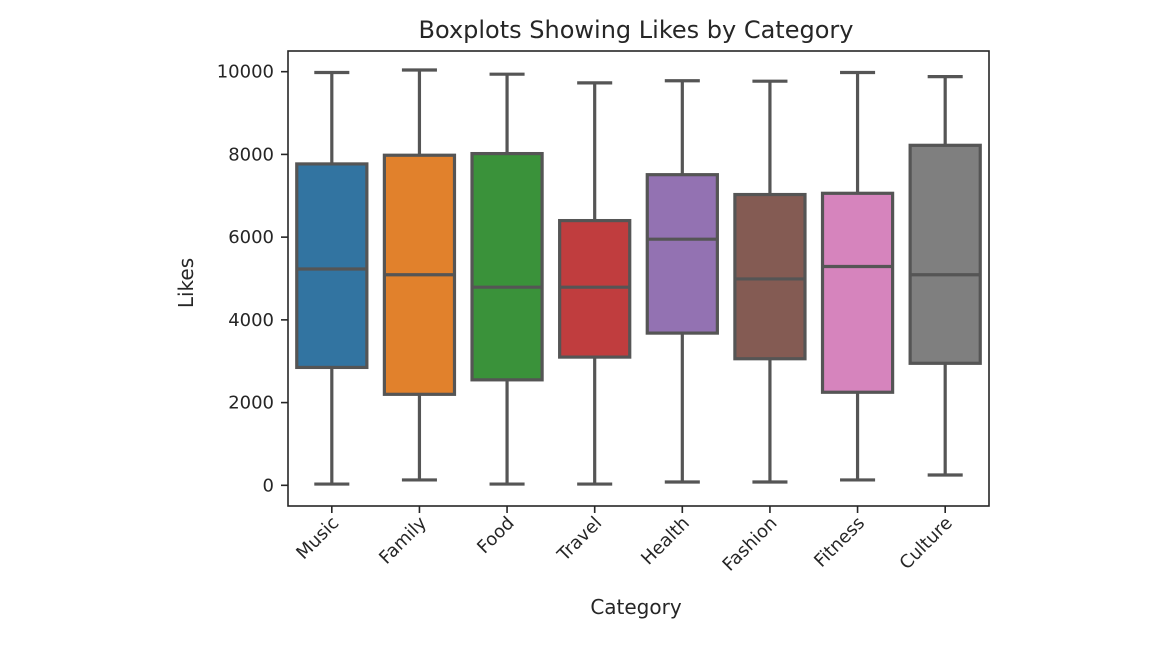 The height and width of the screenshot is (662, 1170). Describe the element at coordinates (332, 266) in the screenshot. I see `box-music` at that location.